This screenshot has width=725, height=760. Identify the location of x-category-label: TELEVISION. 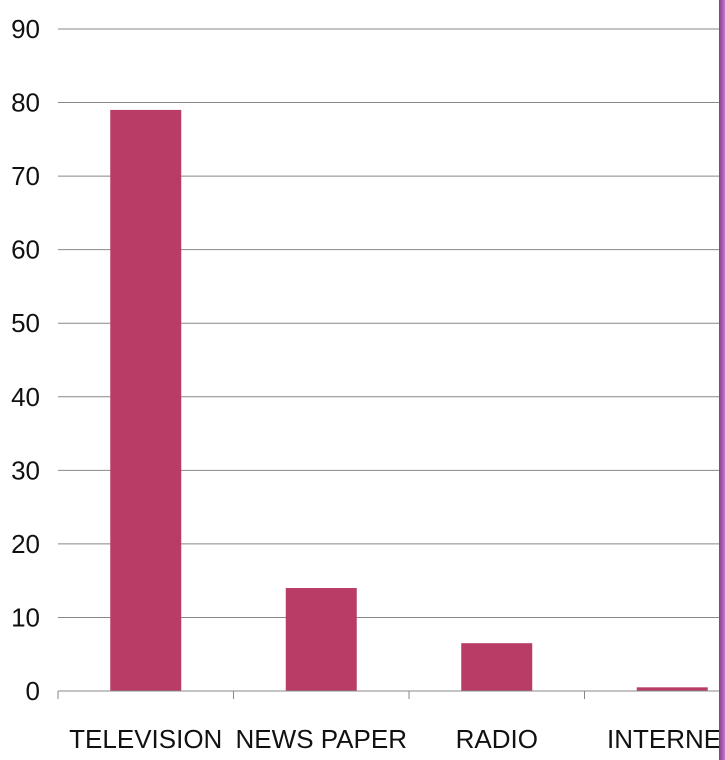
(145, 739).